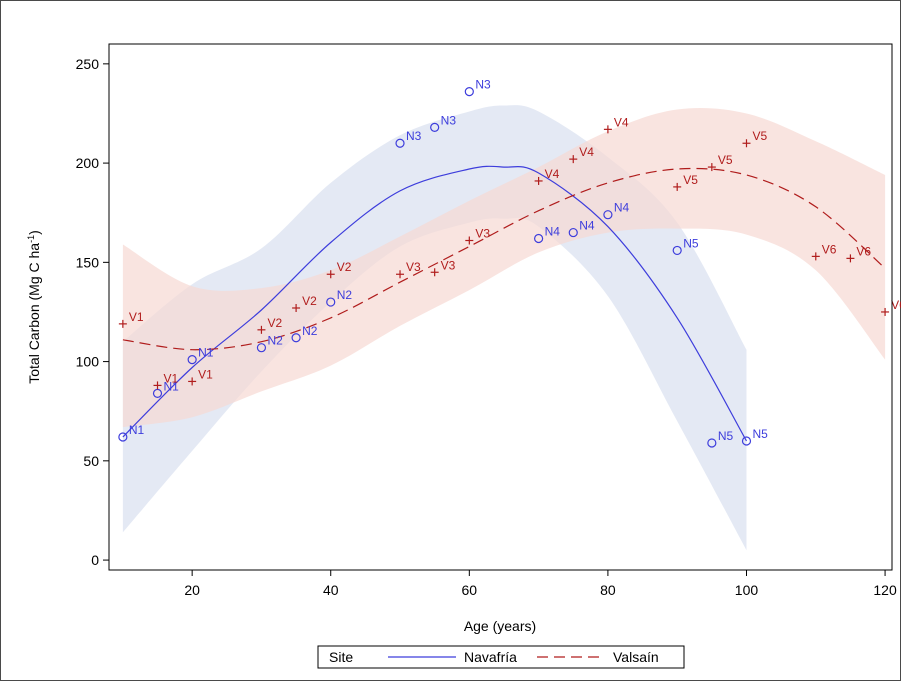 The height and width of the screenshot is (681, 901). I want to click on point-label-valsain-8: V3, so click(482, 234).